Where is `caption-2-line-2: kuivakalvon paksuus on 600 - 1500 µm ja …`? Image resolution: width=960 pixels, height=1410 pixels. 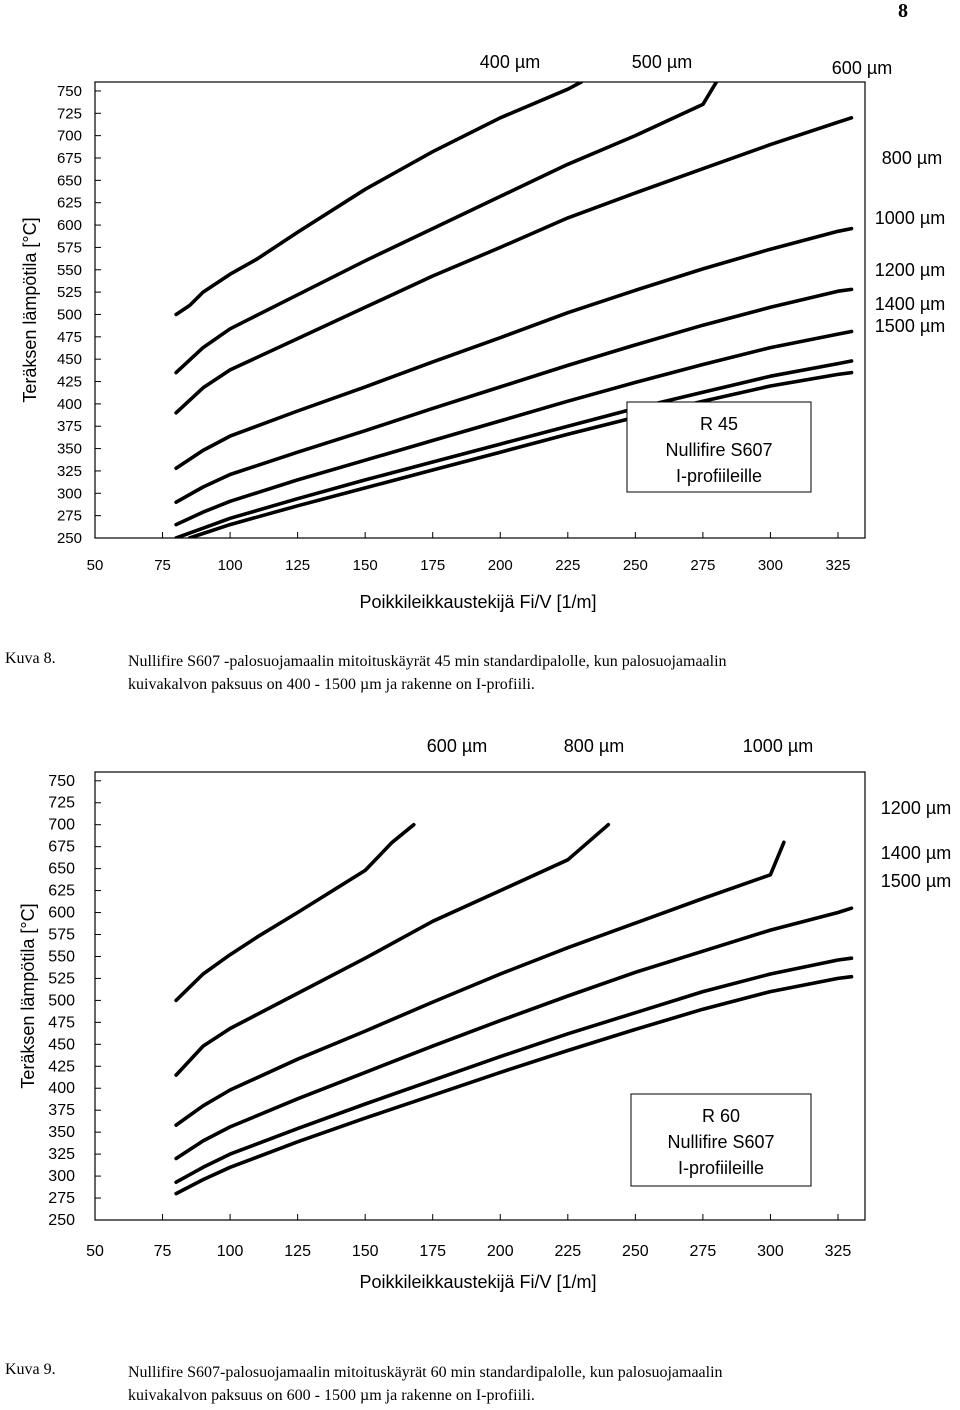 caption-2-line-2: kuivakalvon paksuus on 600 - 1500 µm ja … is located at coordinates (331, 1395).